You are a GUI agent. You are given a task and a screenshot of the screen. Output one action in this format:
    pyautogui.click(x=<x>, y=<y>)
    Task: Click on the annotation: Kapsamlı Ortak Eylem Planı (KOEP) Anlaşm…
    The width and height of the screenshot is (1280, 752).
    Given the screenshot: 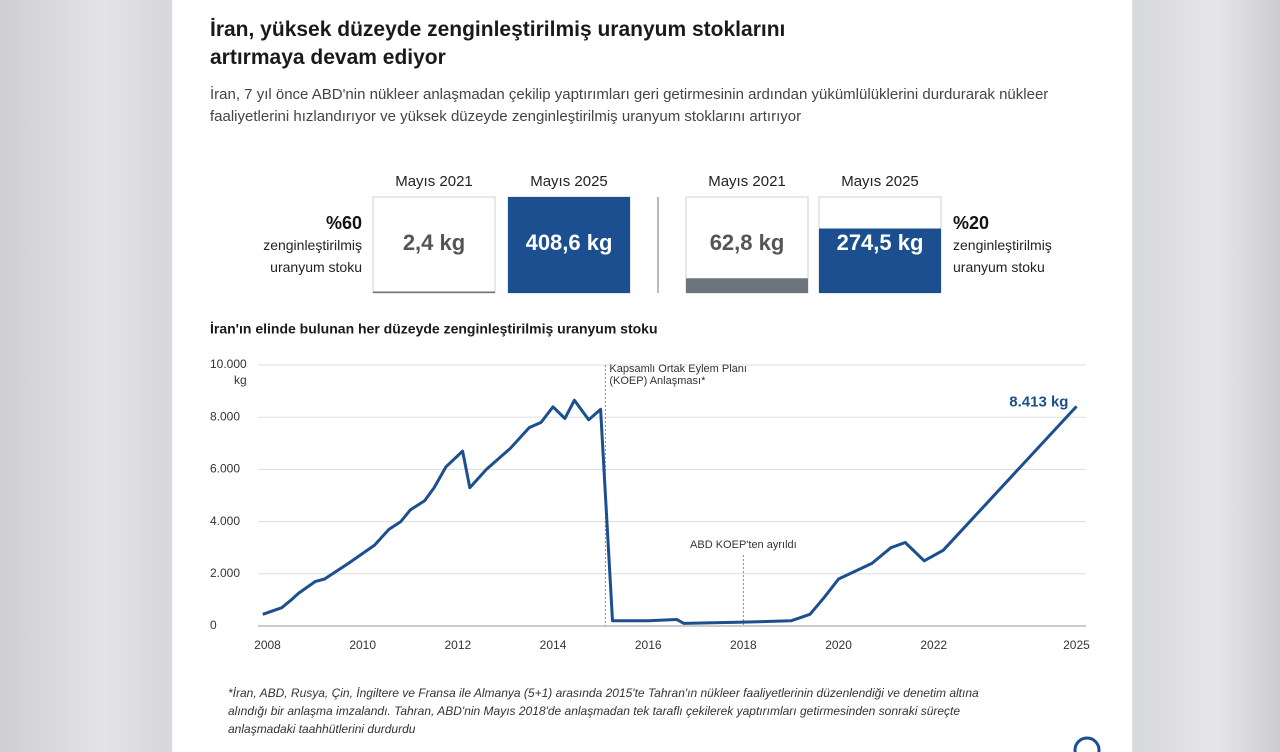 What is the action you would take?
    pyautogui.click(x=678, y=375)
    